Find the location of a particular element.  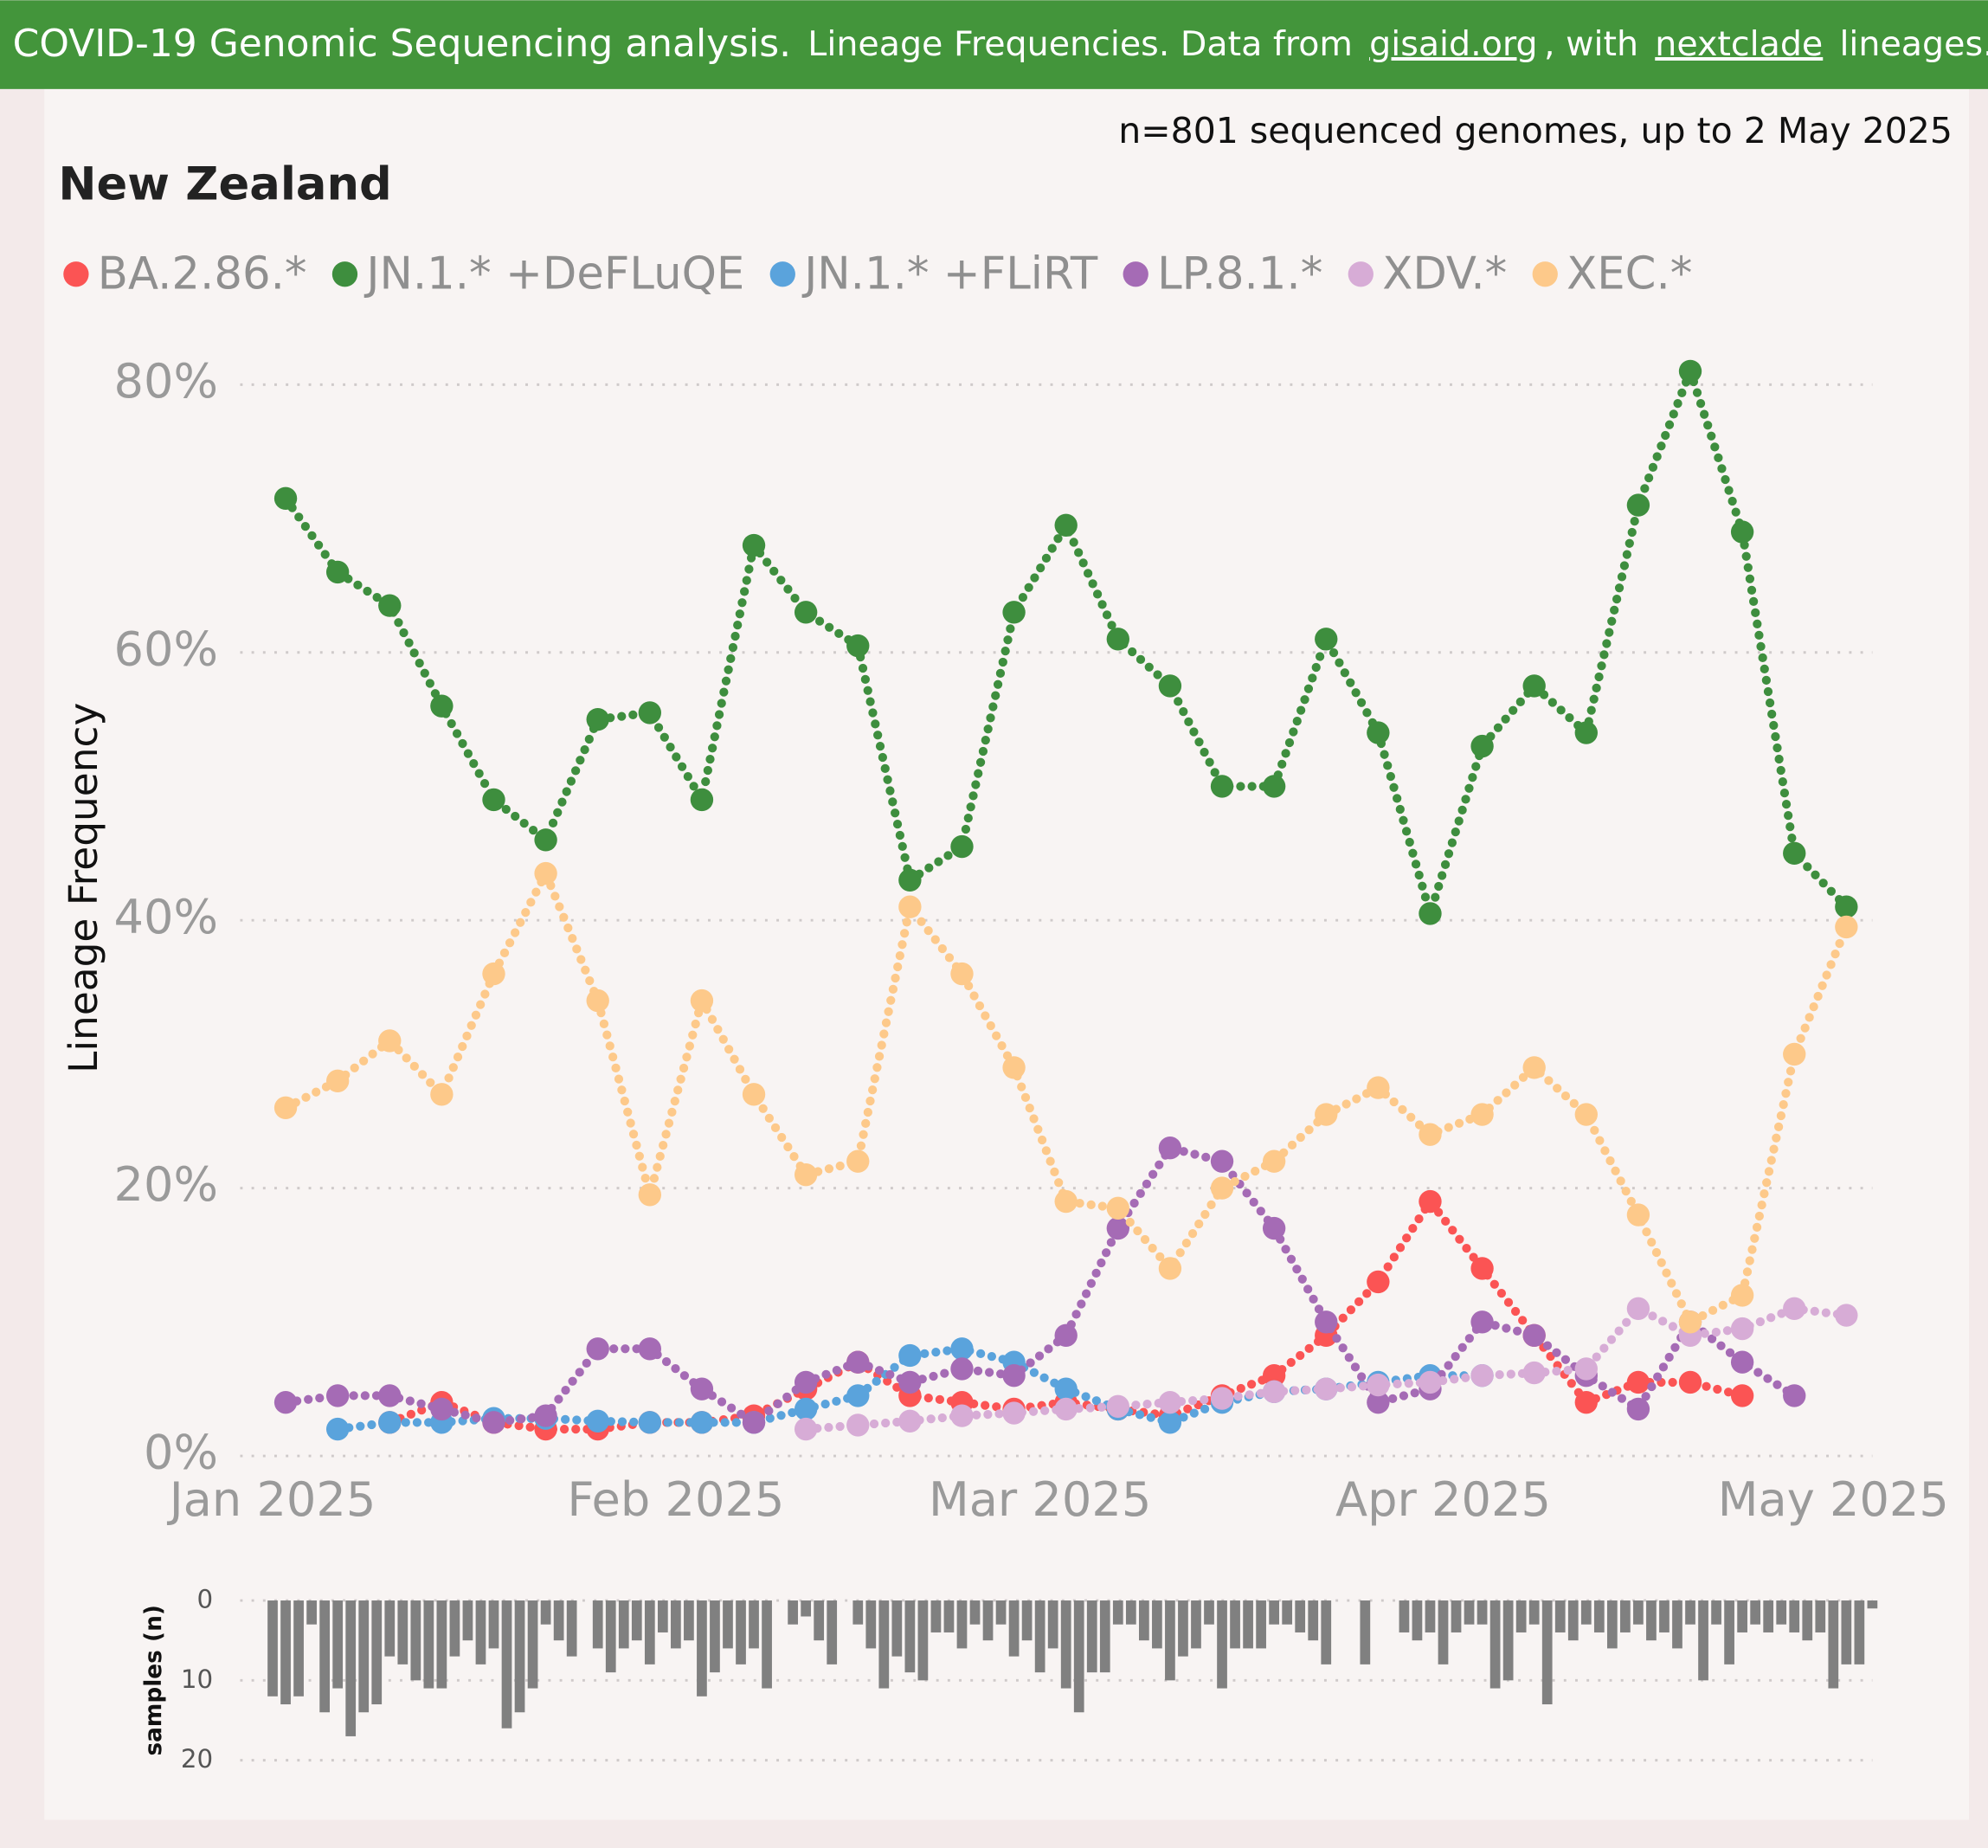

header-link: gisaid.org is located at coordinates (1453, 44).